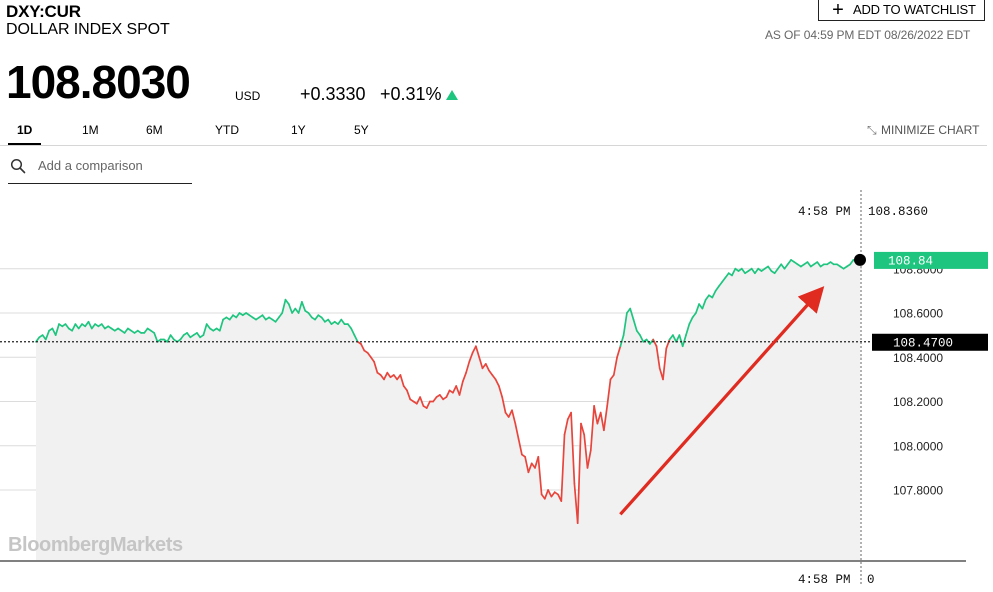  What do you see at coordinates (90, 130) in the screenshot?
I see `tab-1m: 1M` at bounding box center [90, 130].